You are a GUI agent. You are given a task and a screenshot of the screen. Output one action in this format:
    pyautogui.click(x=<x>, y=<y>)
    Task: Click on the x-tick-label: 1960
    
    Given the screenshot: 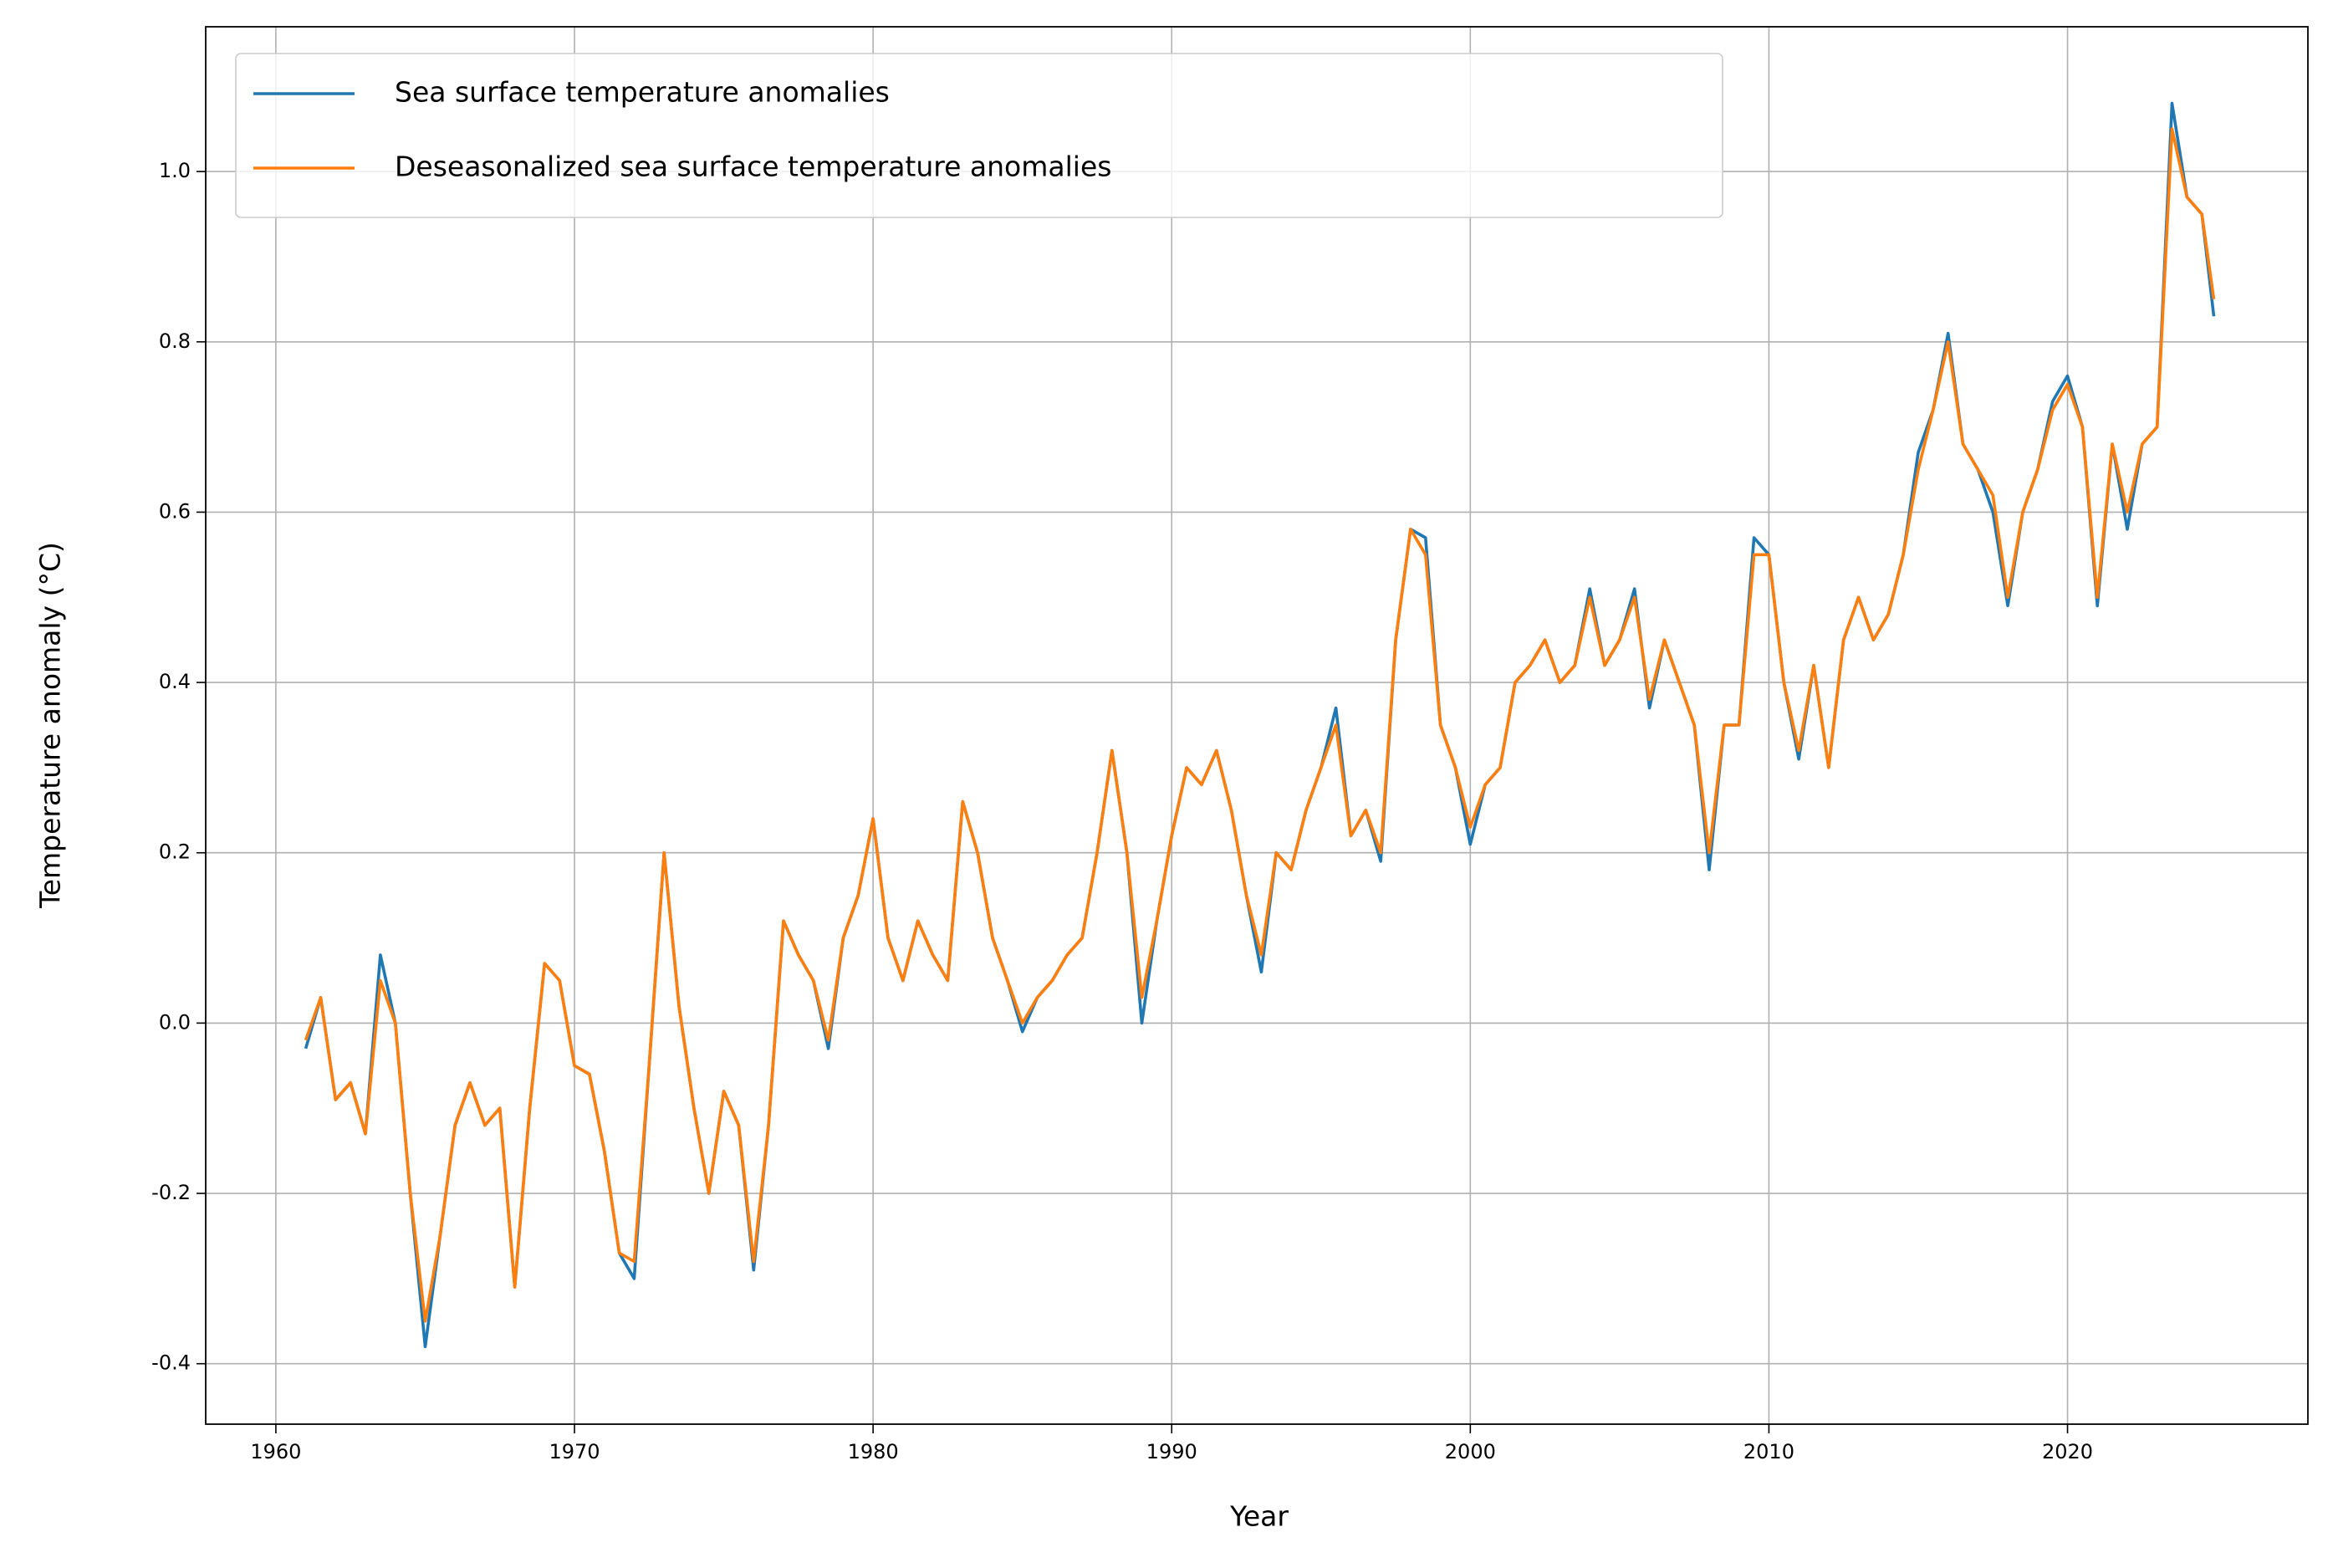 What is the action you would take?
    pyautogui.click(x=275, y=1451)
    